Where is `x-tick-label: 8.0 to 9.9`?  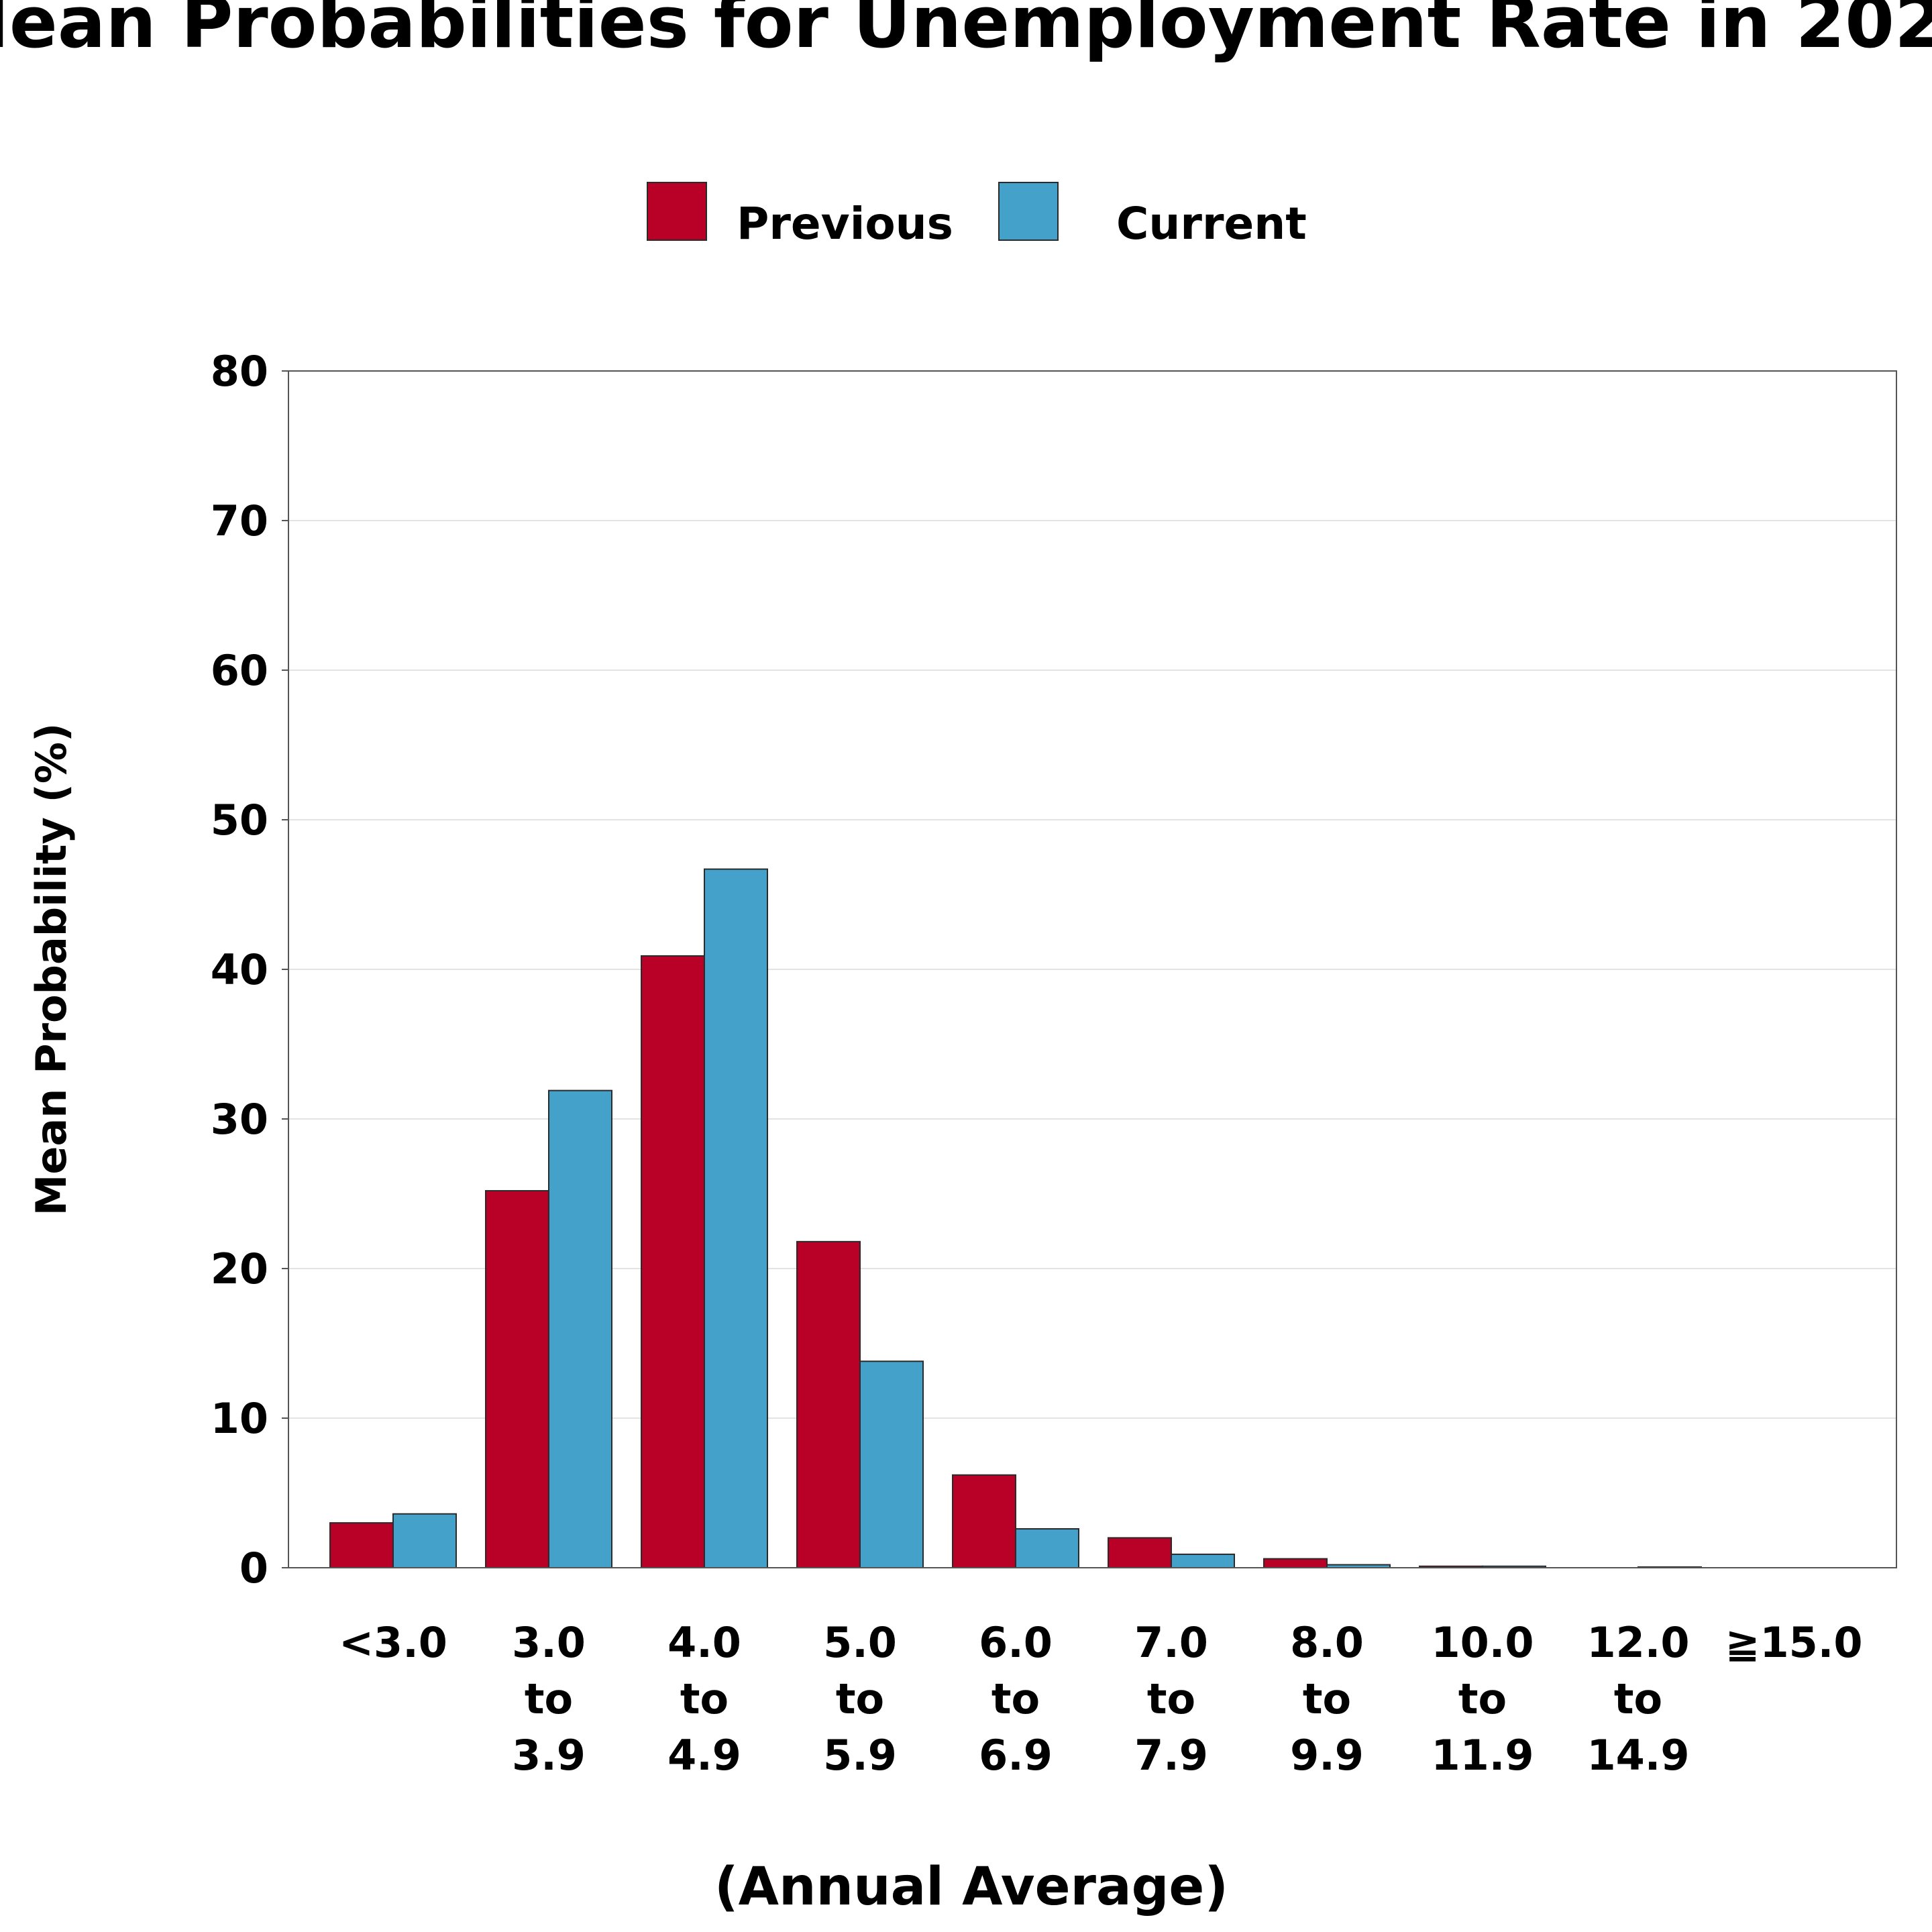
x-tick-label: 8.0 to 9.9 is located at coordinates (1327, 1699).